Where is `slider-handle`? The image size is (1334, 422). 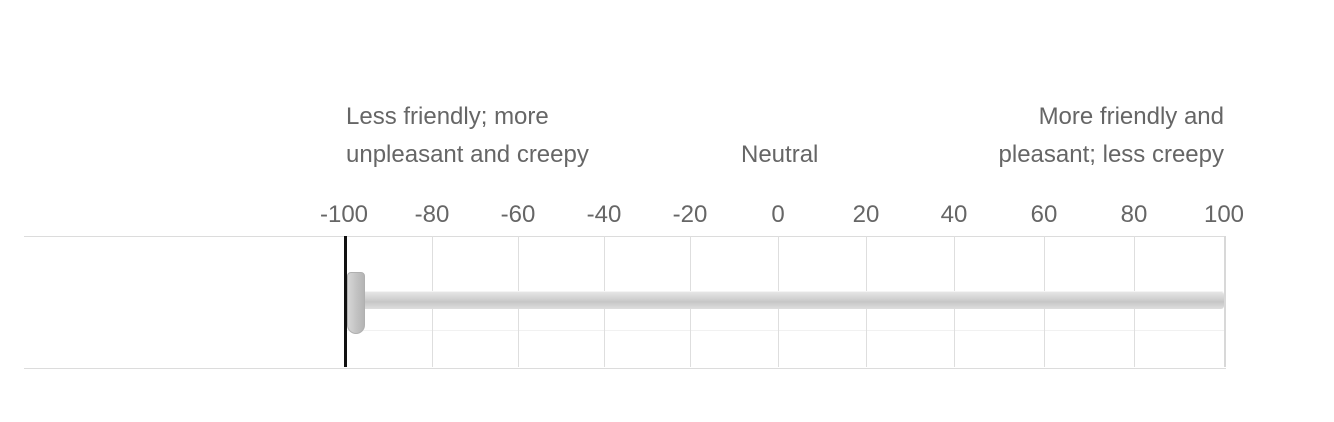 slider-handle is located at coordinates (356, 303).